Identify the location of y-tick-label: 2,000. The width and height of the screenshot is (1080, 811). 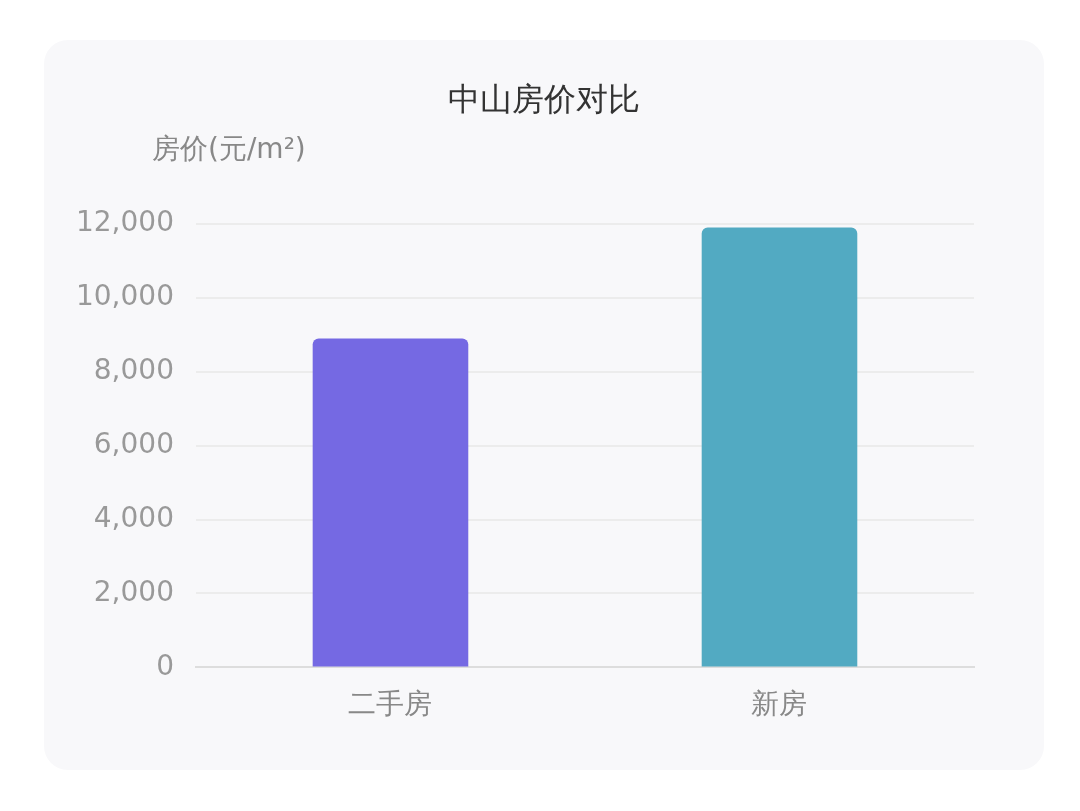
(133, 591).